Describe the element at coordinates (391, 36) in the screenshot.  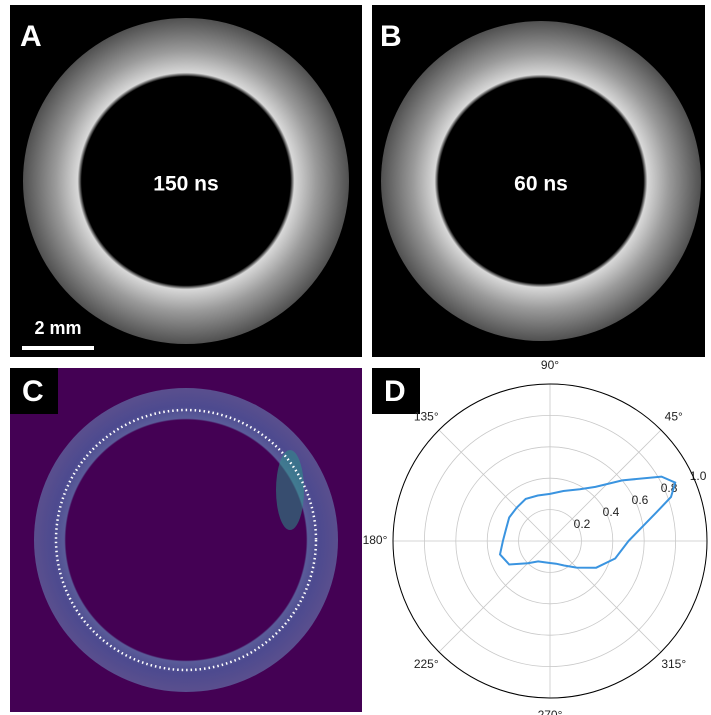
I see `panel-label: B` at that location.